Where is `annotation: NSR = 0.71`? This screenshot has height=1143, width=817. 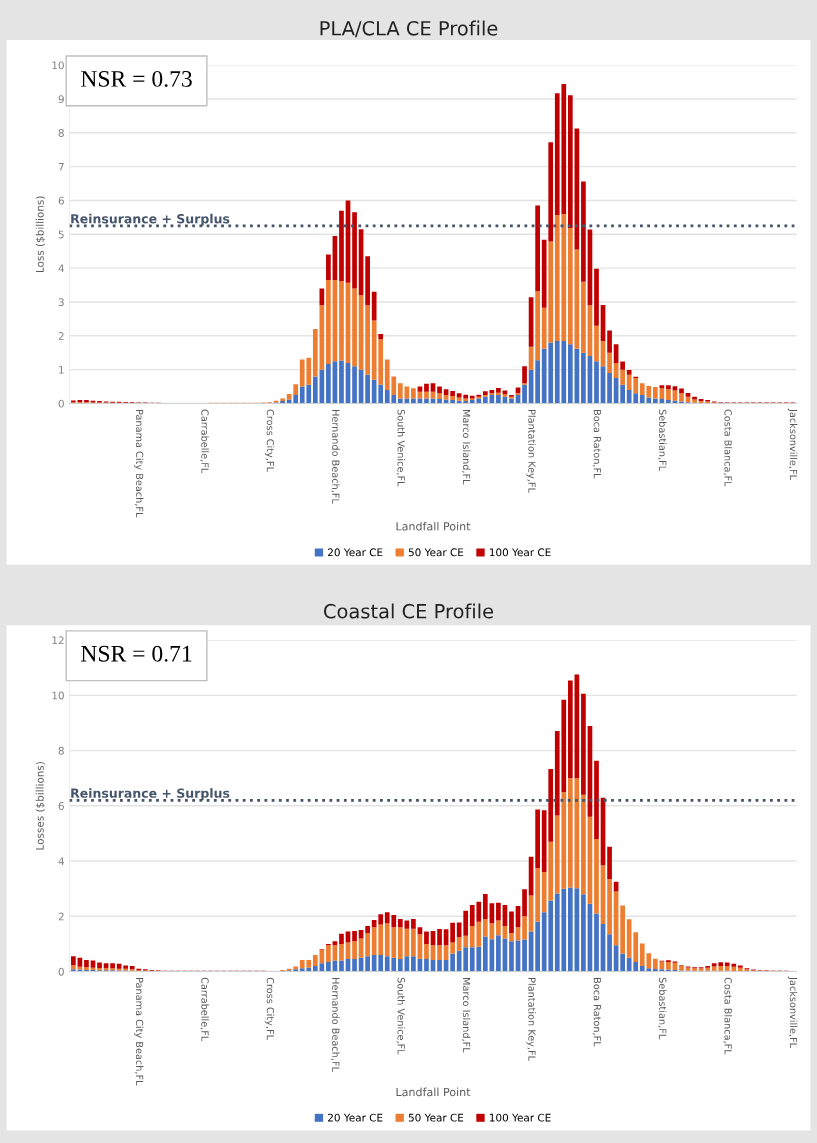
annotation: NSR = 0.71 is located at coordinates (136, 653).